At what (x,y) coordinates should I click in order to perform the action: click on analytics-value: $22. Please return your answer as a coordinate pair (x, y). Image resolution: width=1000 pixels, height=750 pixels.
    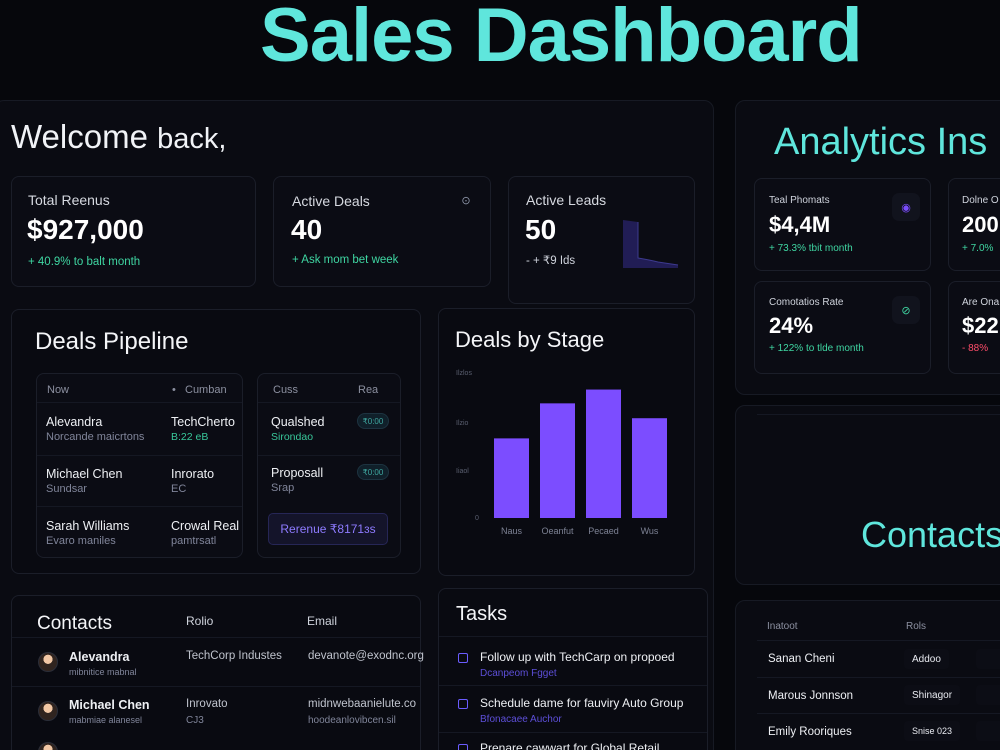
    Looking at the image, I should click on (980, 325).